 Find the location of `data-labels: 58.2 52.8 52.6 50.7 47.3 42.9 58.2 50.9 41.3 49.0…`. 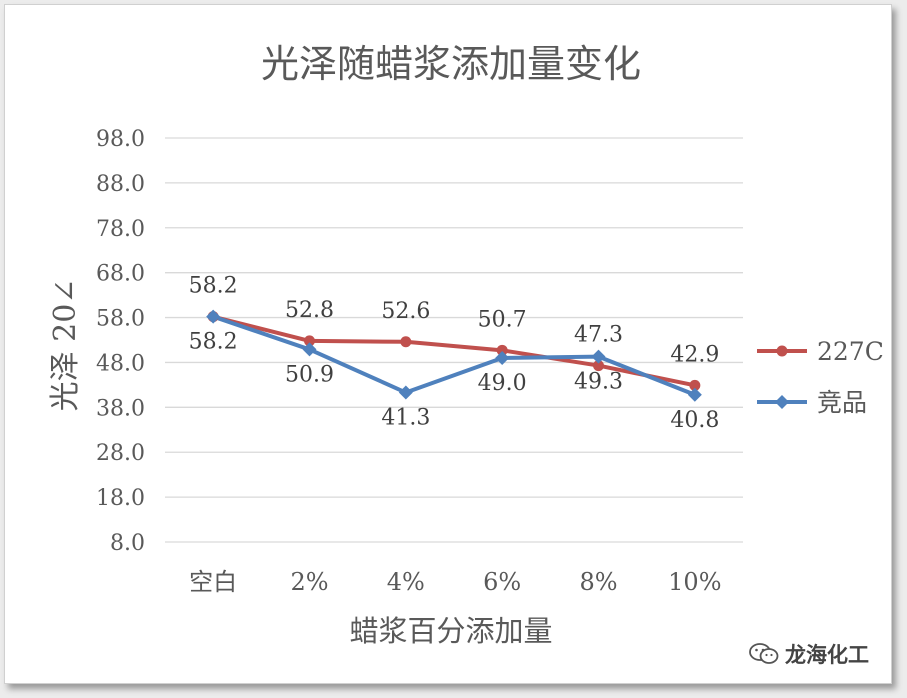

data-labels: 58.2 52.8 52.6 50.7 47.3 42.9 58.2 50.9 41.3 49.0… is located at coordinates (454, 353).